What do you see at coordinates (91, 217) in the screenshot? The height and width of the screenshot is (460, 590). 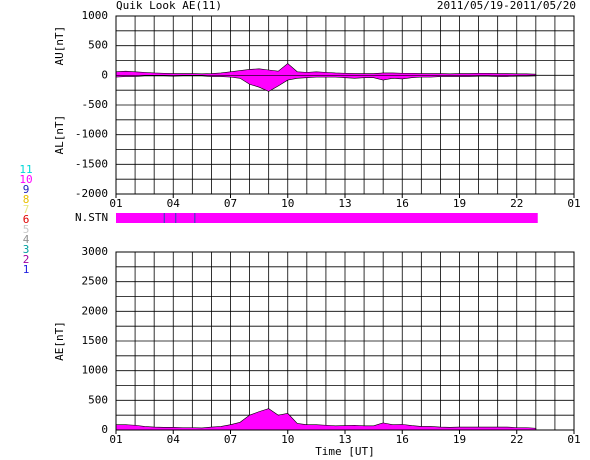 I see `stations-label: N.STN` at bounding box center [91, 217].